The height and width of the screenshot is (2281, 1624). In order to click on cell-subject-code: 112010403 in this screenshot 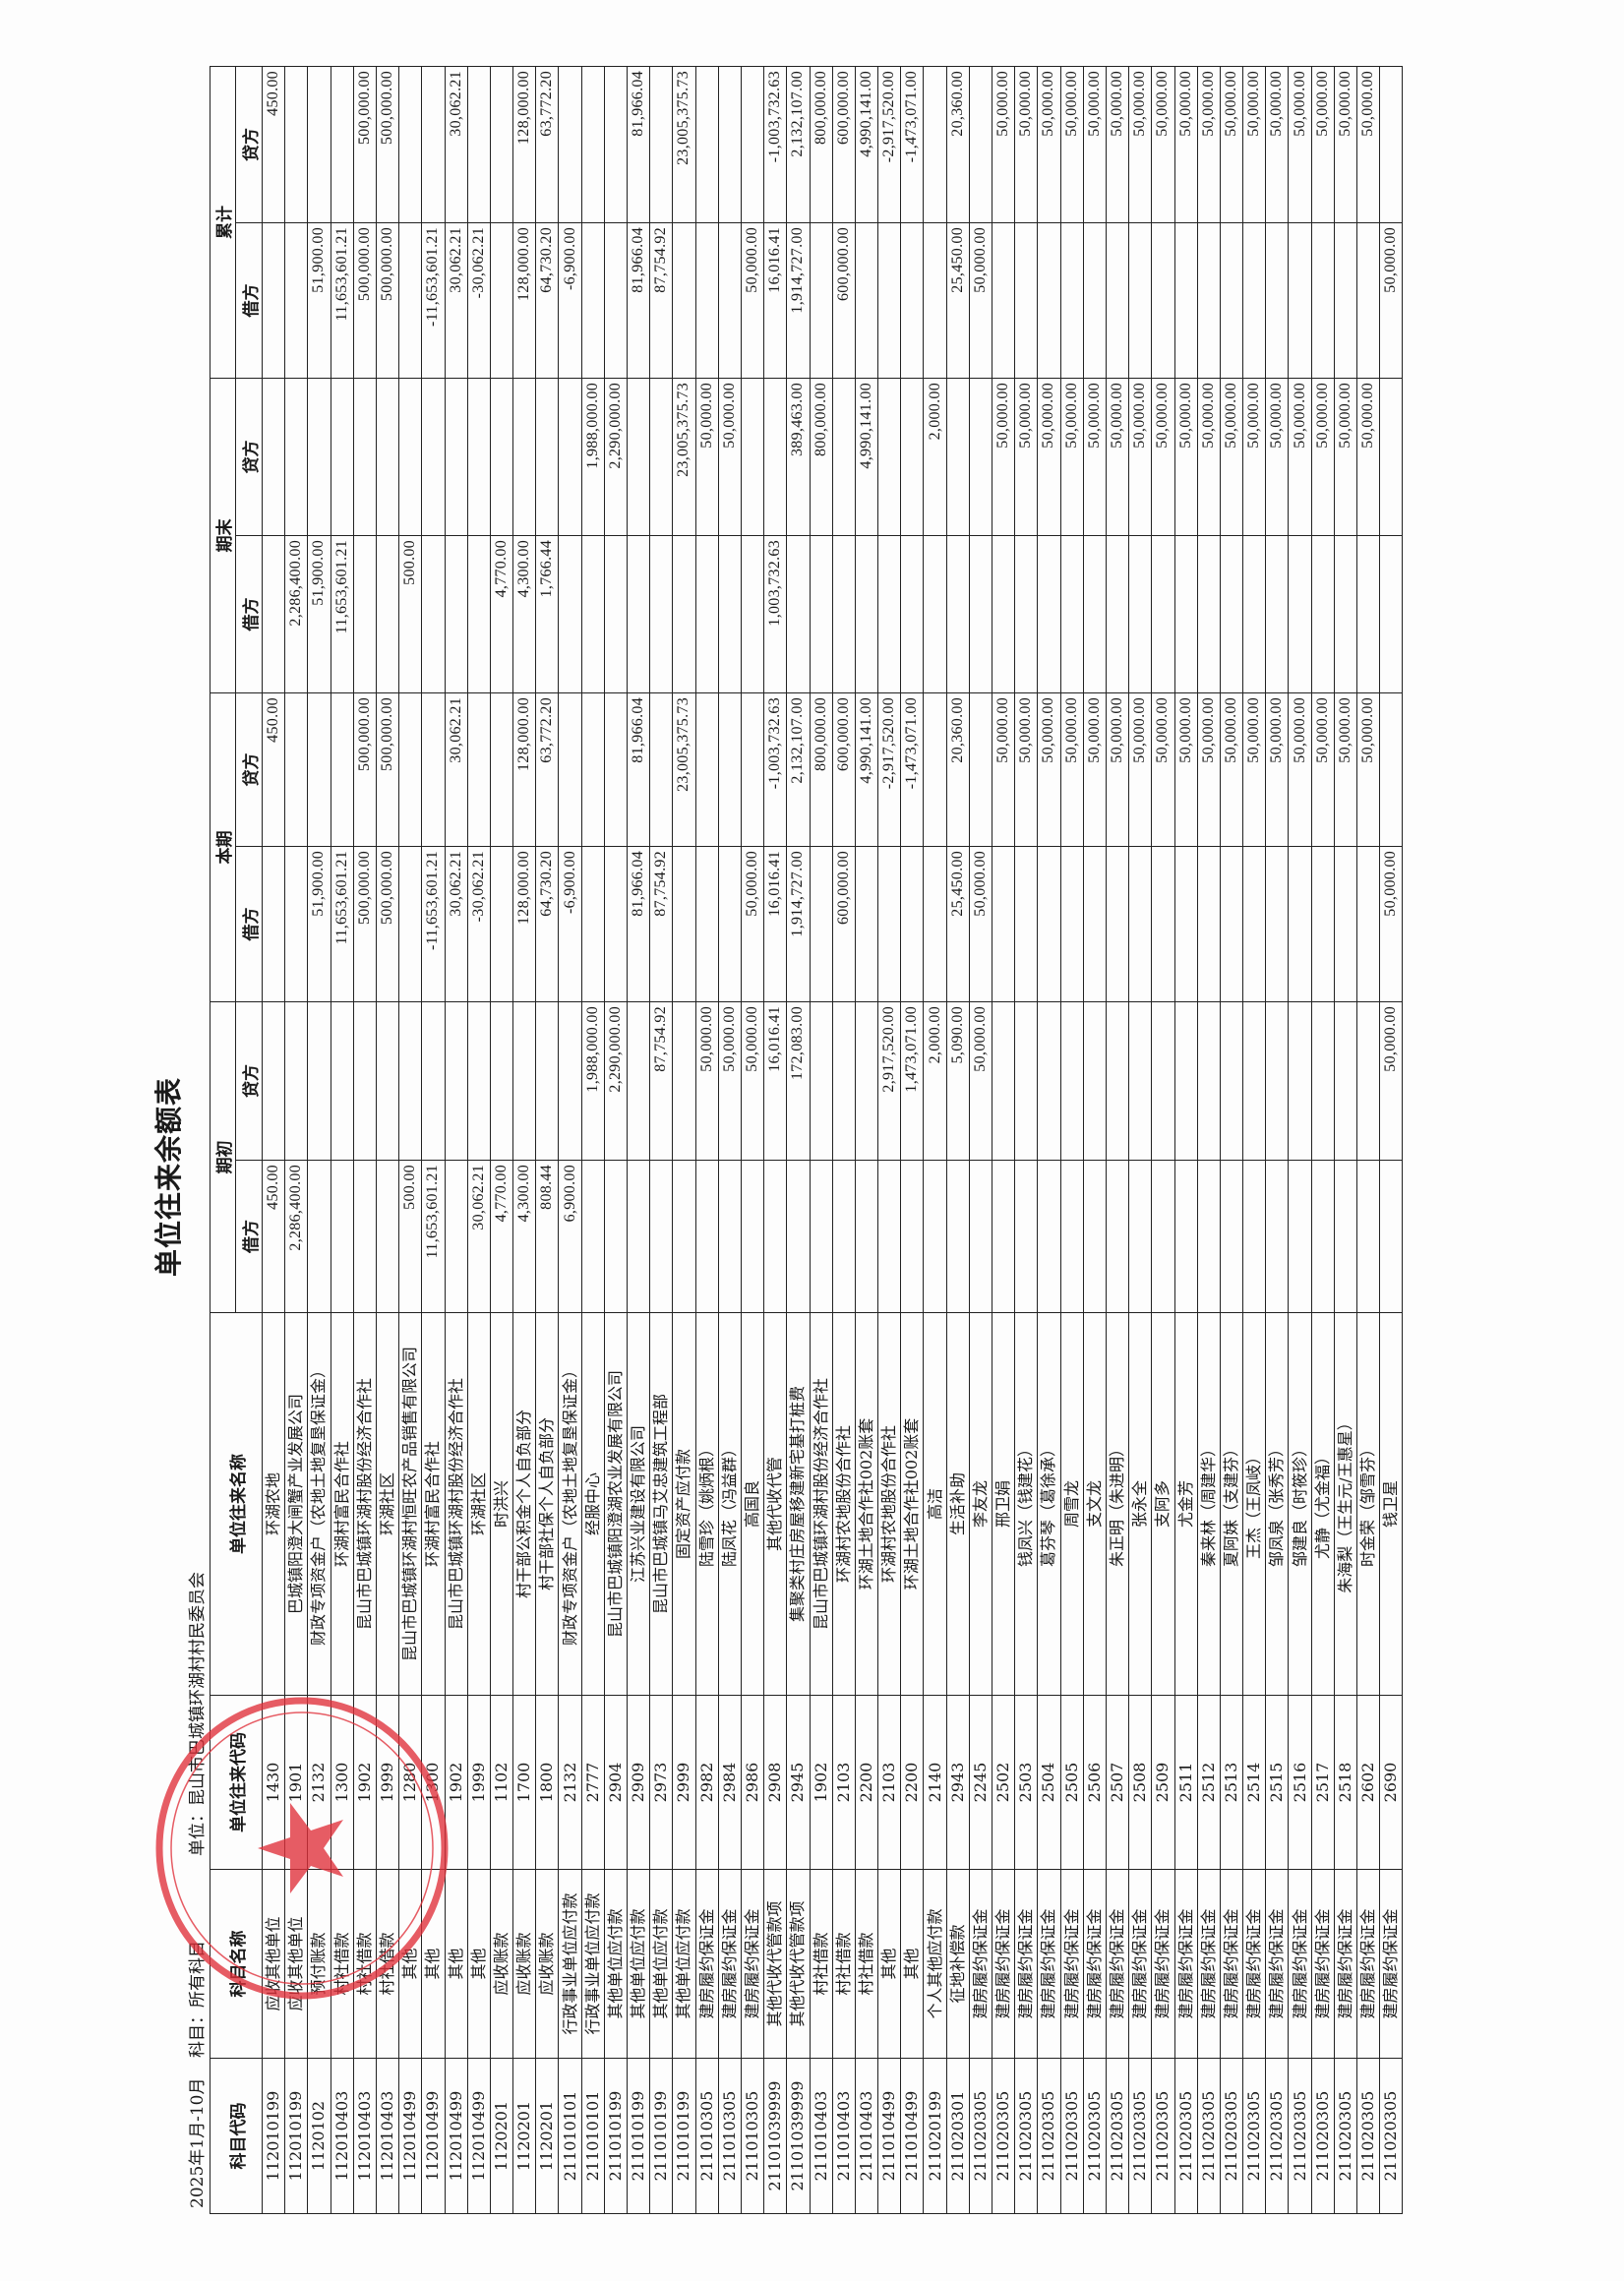, I will do `click(365, 2136)`.